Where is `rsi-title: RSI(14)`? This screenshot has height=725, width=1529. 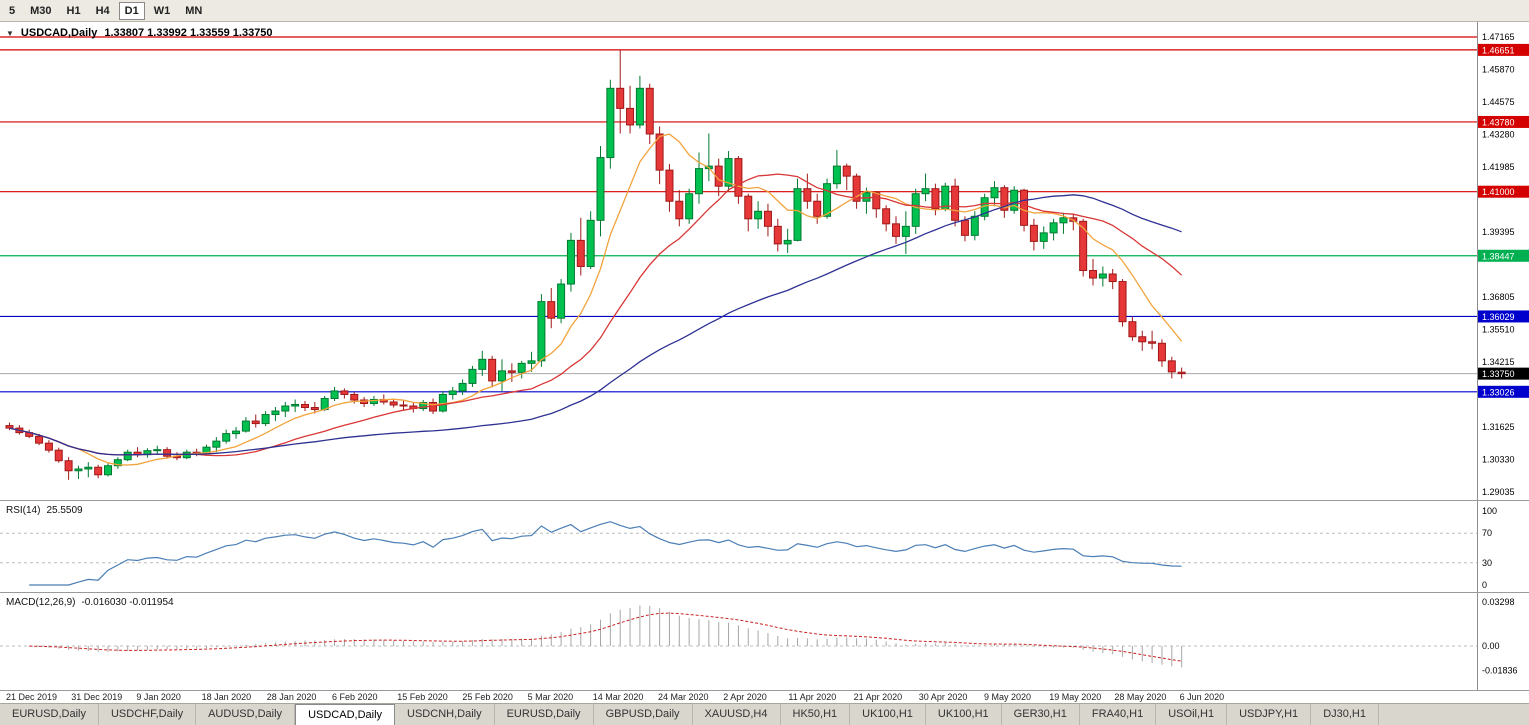 rsi-title: RSI(14) is located at coordinates (23, 510).